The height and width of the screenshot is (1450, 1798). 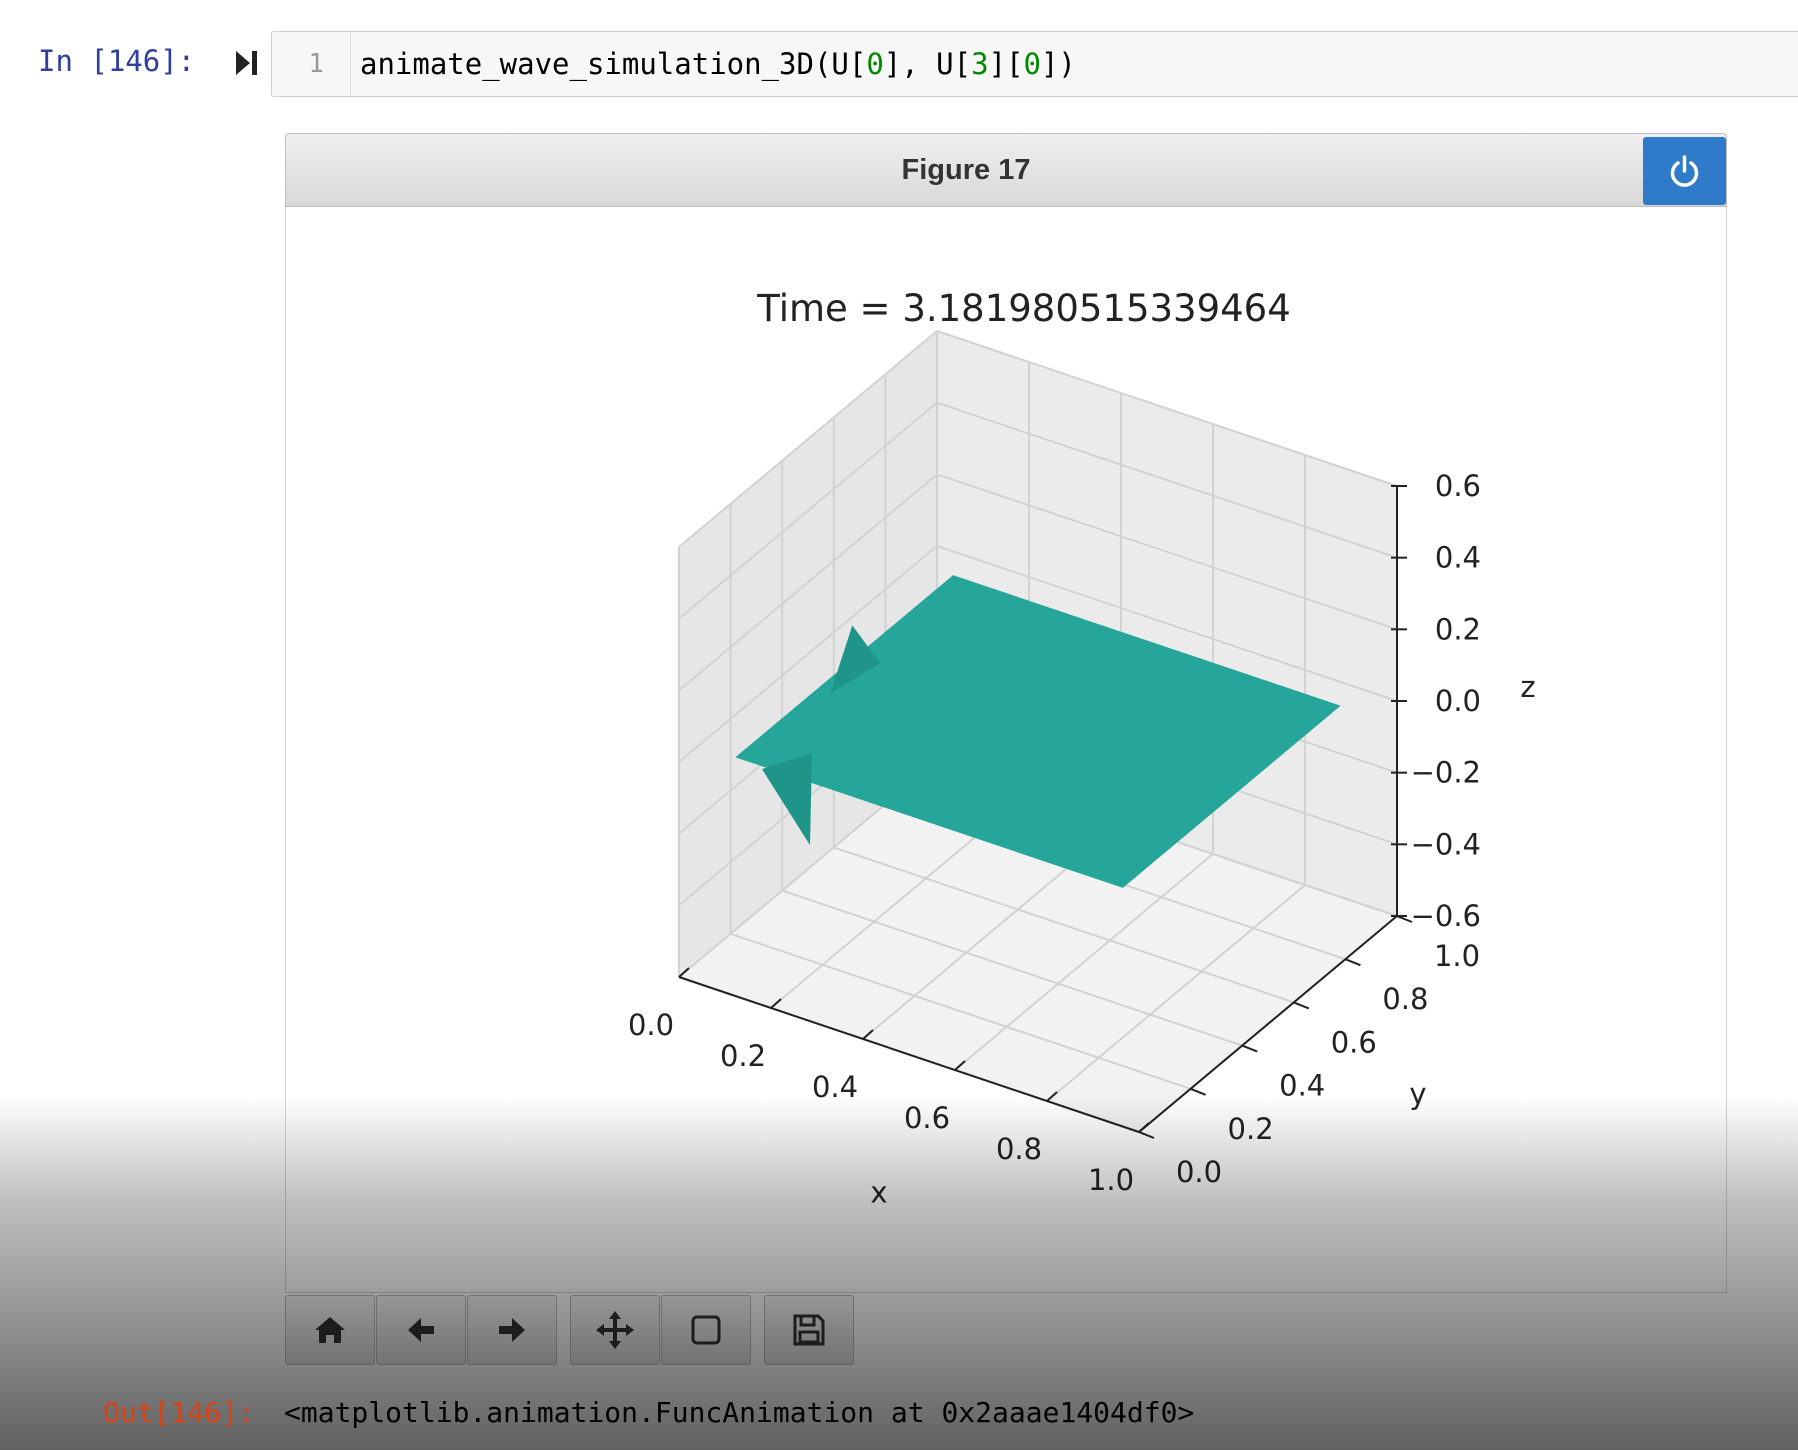 What do you see at coordinates (1111, 1180) in the screenshot?
I see `x-tick-label: 1.0` at bounding box center [1111, 1180].